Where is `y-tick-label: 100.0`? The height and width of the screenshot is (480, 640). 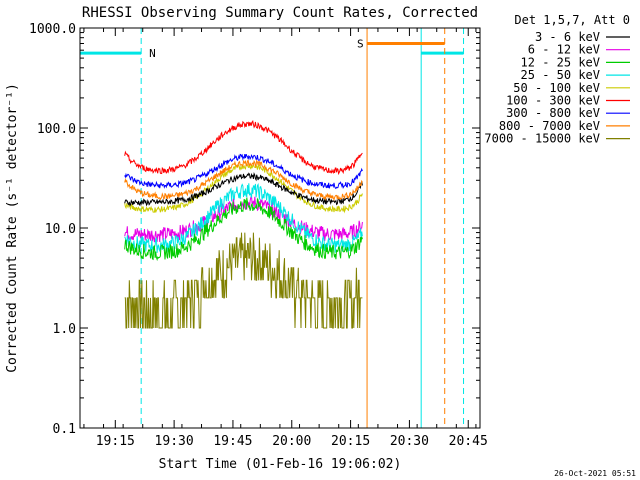
y-tick-label: 100.0 is located at coordinates (56, 129).